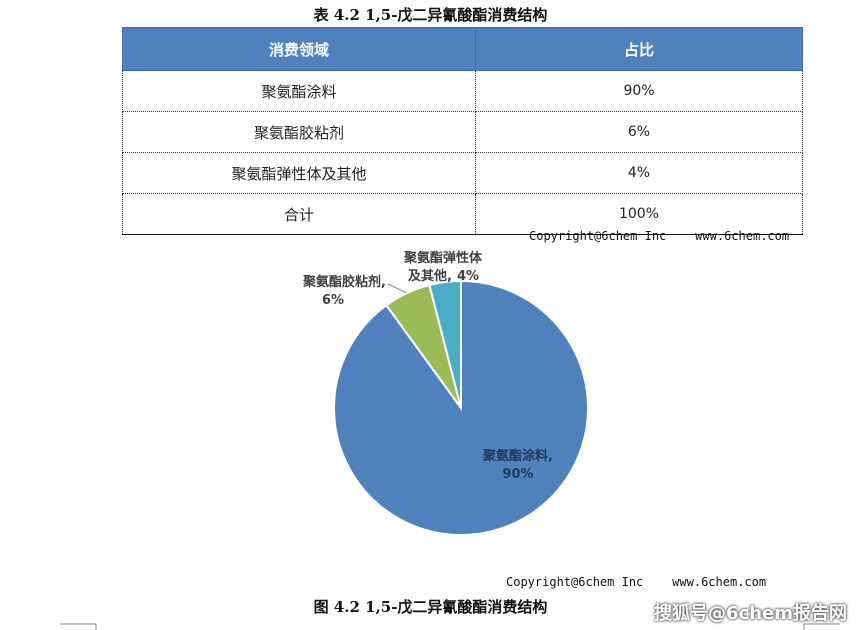 The image size is (861, 630). What do you see at coordinates (78, 626) in the screenshot?
I see `page-corner-mark-left` at bounding box center [78, 626].